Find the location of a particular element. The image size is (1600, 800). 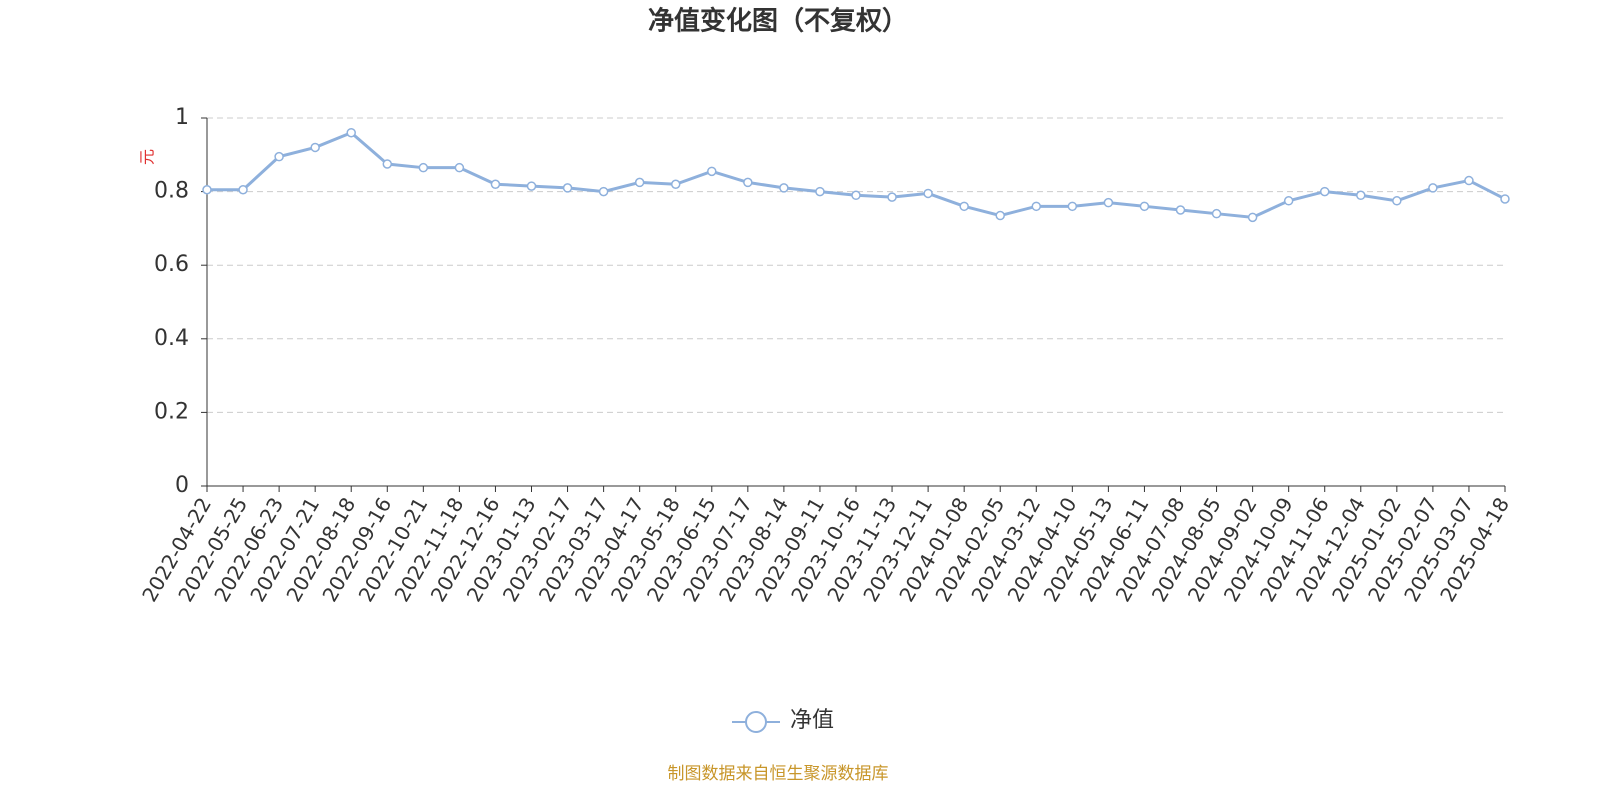

legend-label: 净值 is located at coordinates (812, 720).